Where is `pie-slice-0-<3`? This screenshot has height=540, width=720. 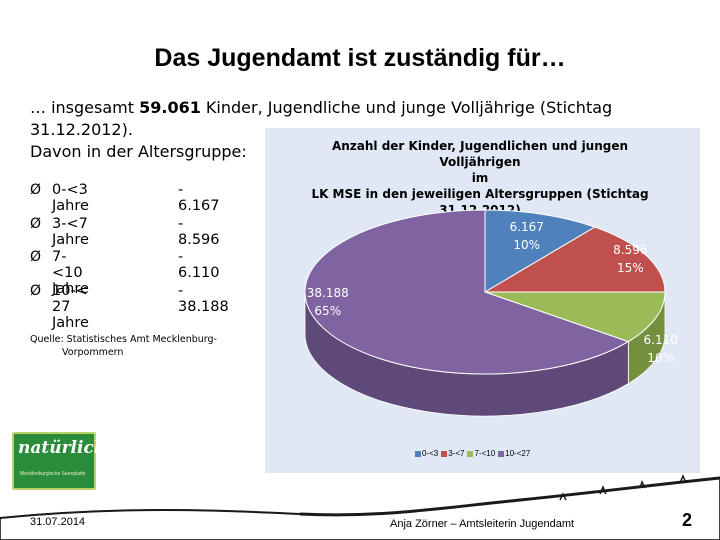 pie-slice-0-<3 is located at coordinates (540, 251).